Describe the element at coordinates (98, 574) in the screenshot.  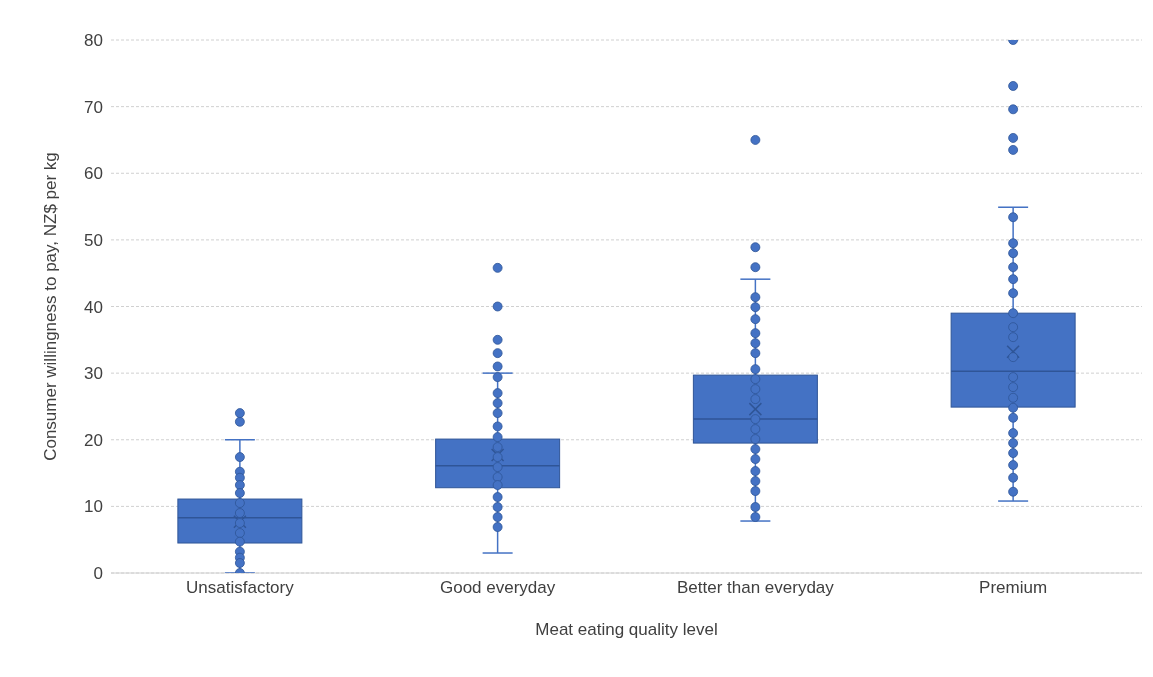
I see `y-tick-label: 0` at that location.